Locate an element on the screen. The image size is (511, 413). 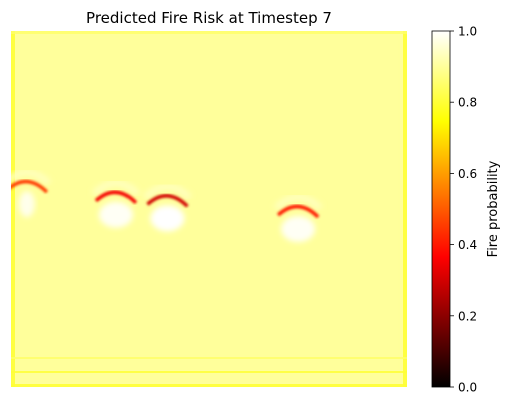
edge-right is located at coordinates (405, 209).